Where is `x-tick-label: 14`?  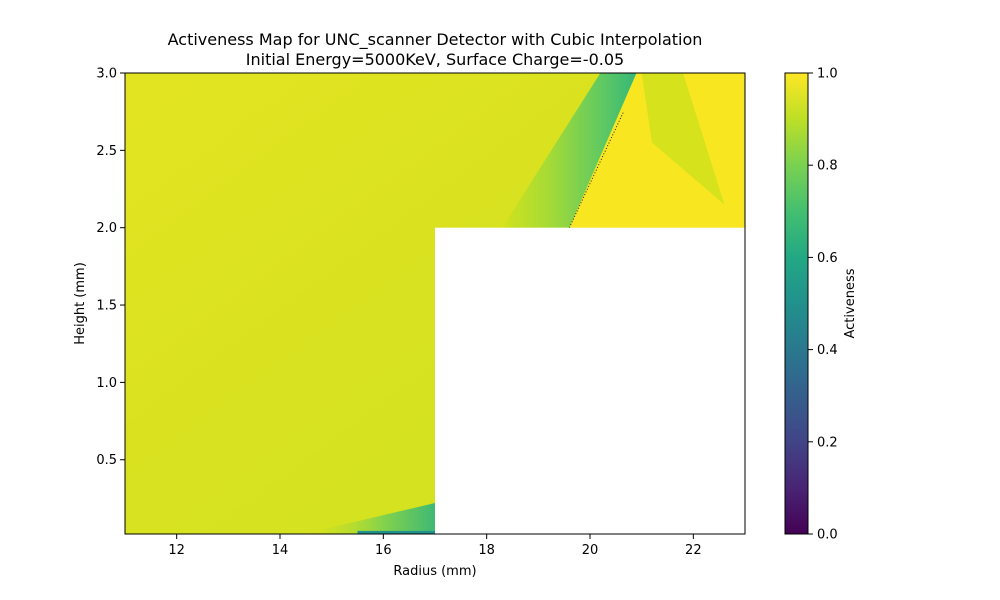
x-tick-label: 14 is located at coordinates (280, 550).